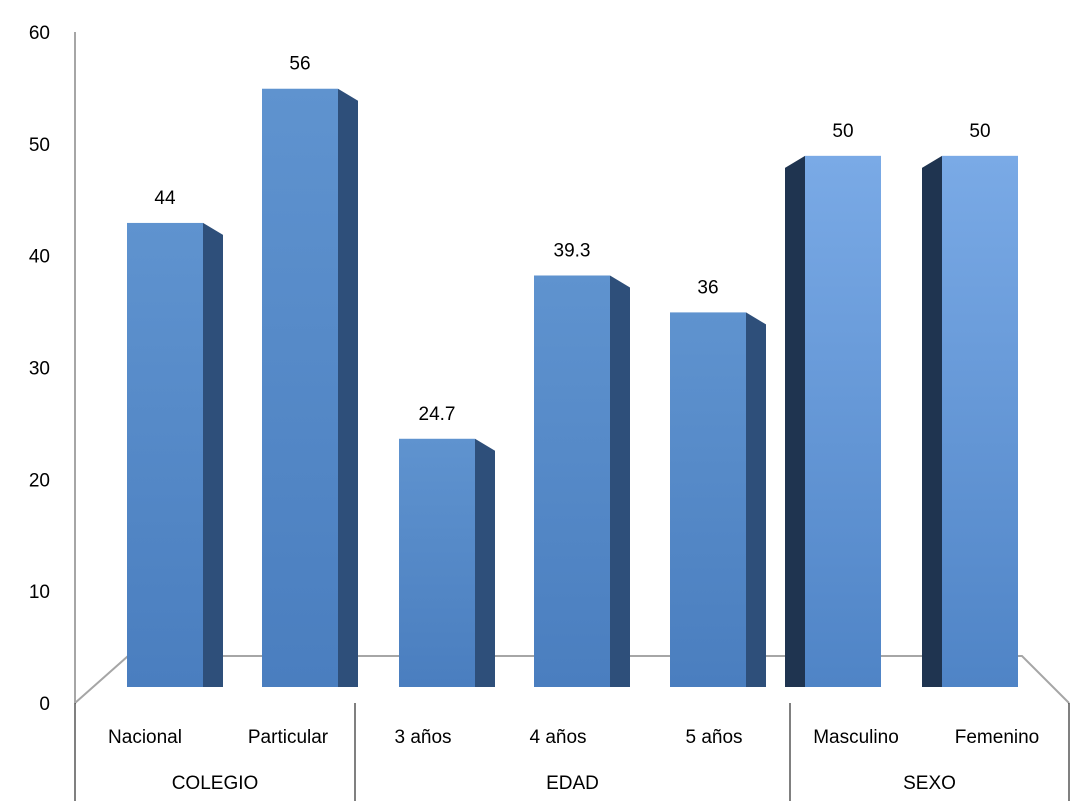 The width and height of the screenshot is (1074, 811). What do you see at coordinates (756, 499) in the screenshot?
I see `bar-side-5-anos` at bounding box center [756, 499].